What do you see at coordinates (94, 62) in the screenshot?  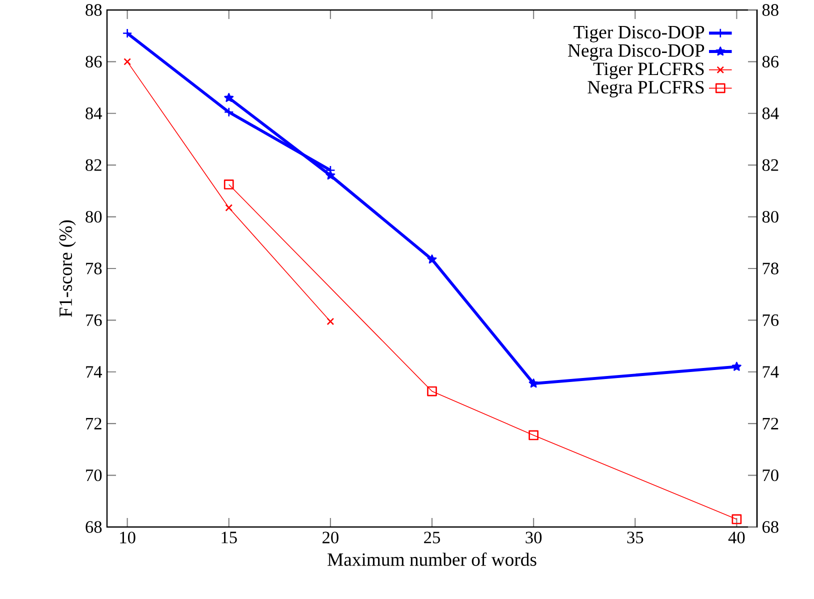 I see `y-tick-label: 86` at bounding box center [94, 62].